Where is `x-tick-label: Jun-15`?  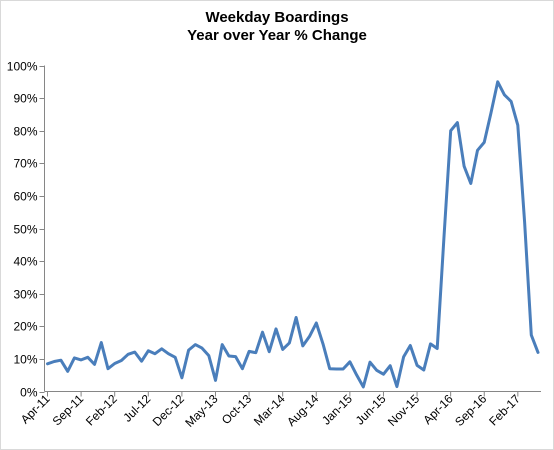 x-tick-label: Jun-15 is located at coordinates (371, 409).